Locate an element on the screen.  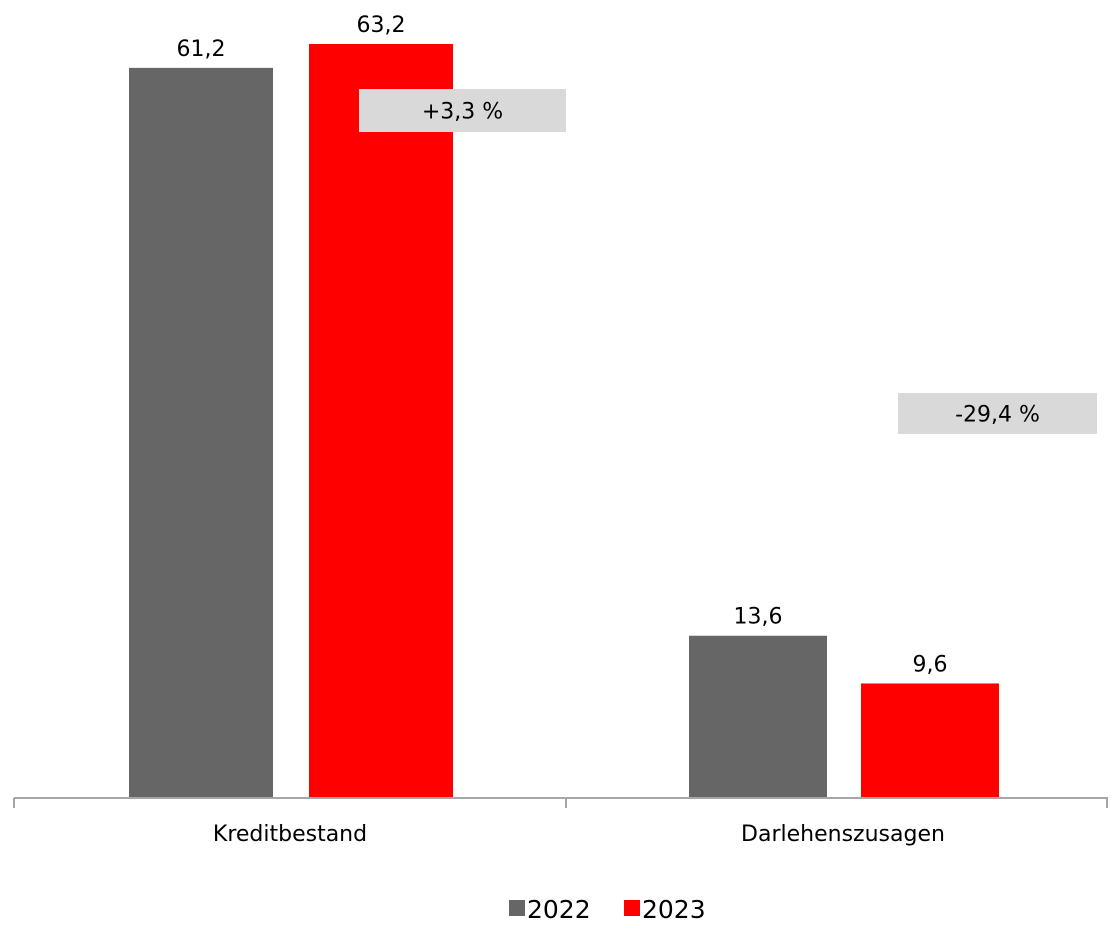
bar-kreditbestand-2022 is located at coordinates (201, 432).